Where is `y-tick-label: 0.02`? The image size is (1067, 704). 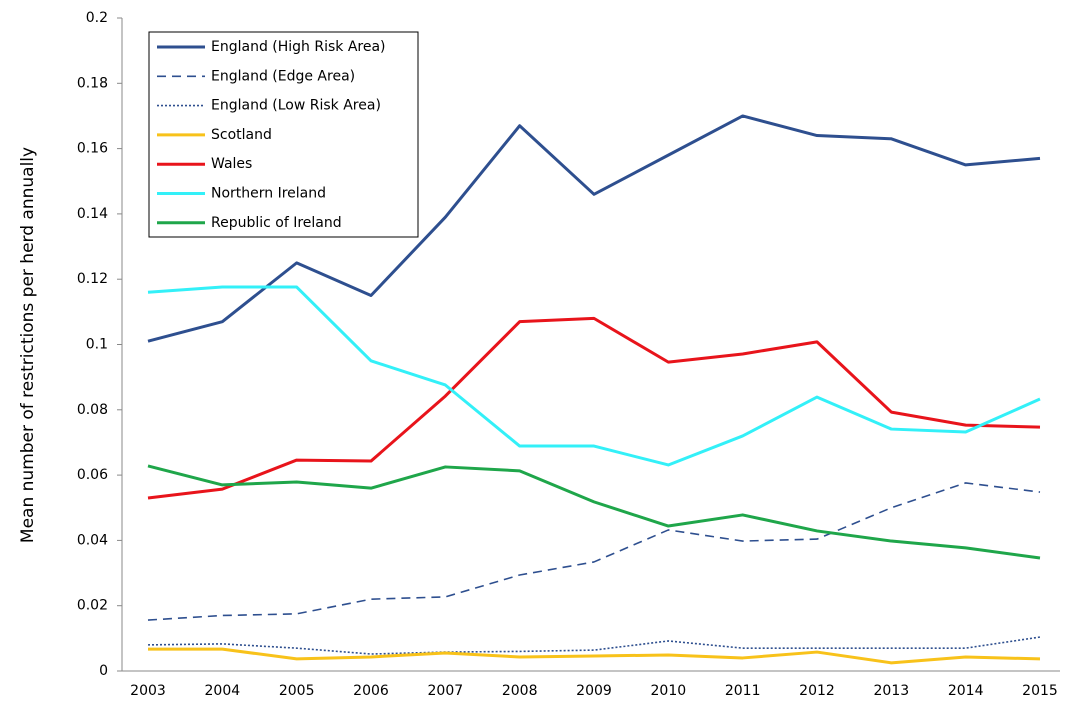
y-tick-label: 0.02 is located at coordinates (92, 606).